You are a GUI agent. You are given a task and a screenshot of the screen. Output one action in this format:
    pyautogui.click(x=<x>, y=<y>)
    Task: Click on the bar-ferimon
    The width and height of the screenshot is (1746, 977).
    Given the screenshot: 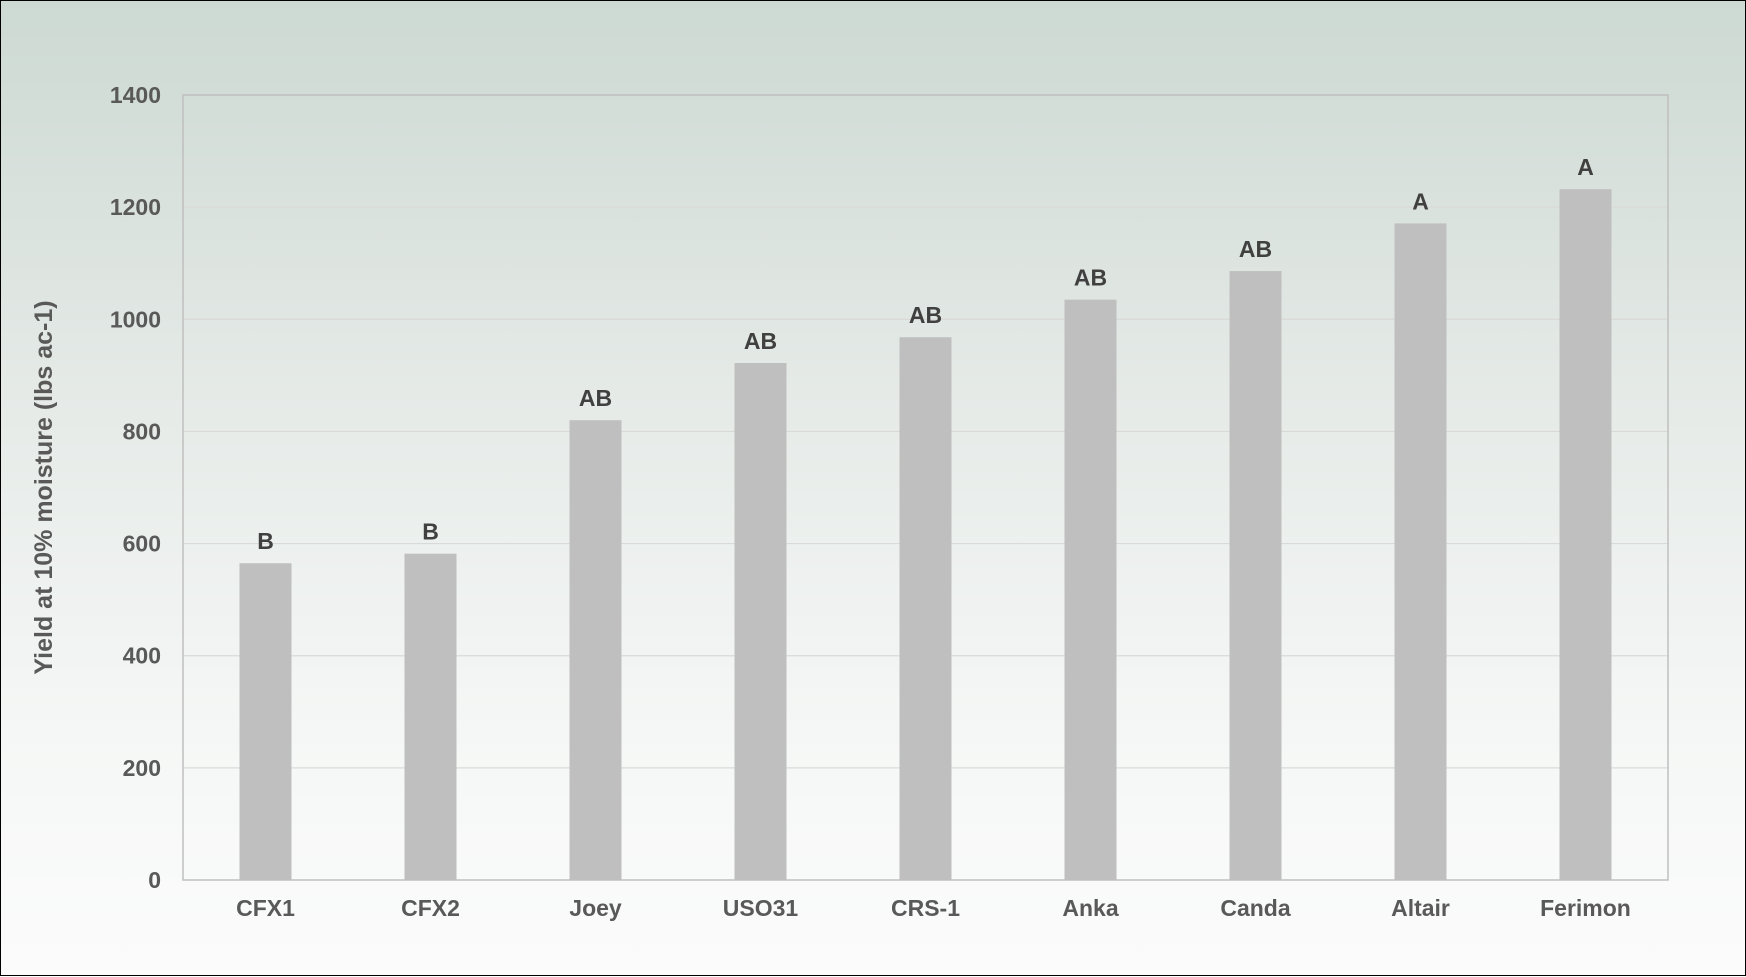 What is the action you would take?
    pyautogui.click(x=1585, y=534)
    